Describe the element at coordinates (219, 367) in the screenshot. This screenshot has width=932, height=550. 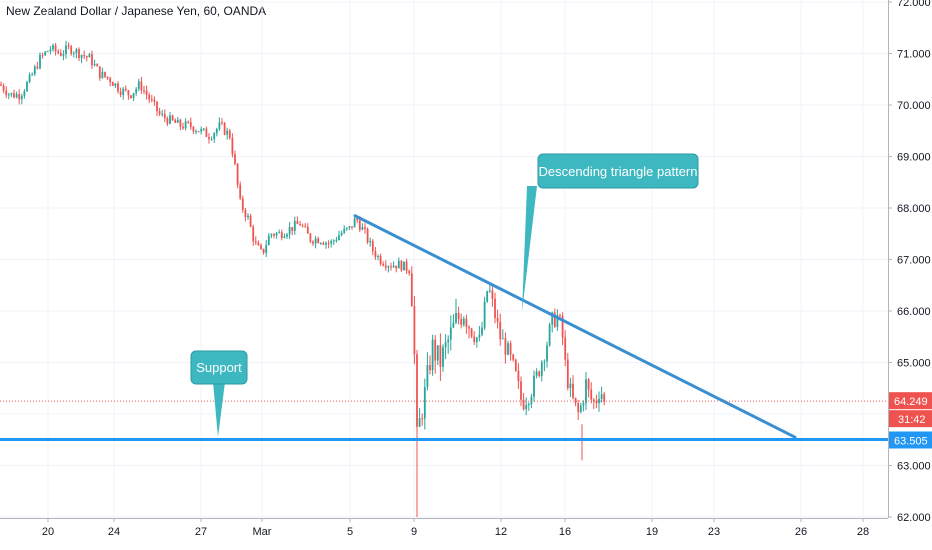
I see `callout-box` at that location.